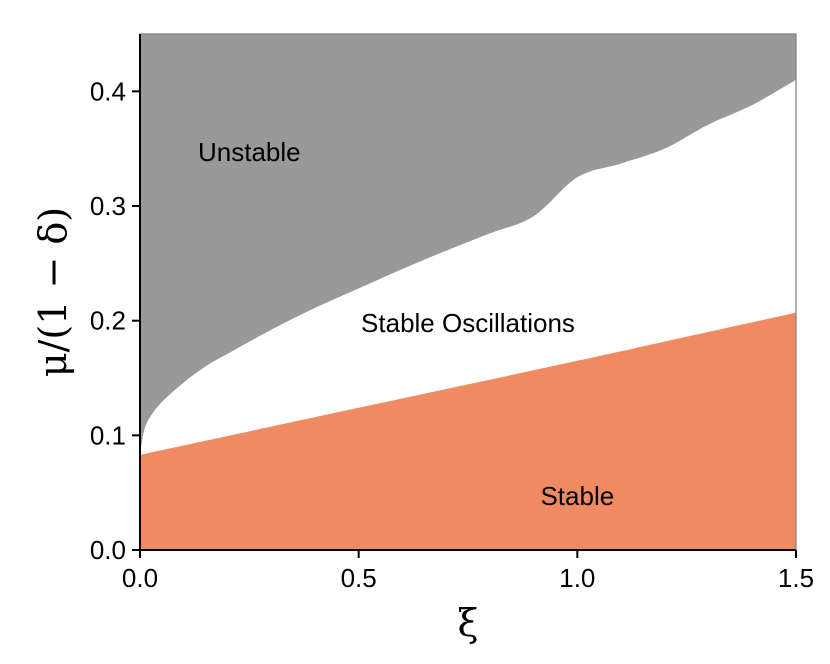 This screenshot has height=664, width=830. What do you see at coordinates (108, 321) in the screenshot?
I see `y-tick-label: 0.2` at bounding box center [108, 321].